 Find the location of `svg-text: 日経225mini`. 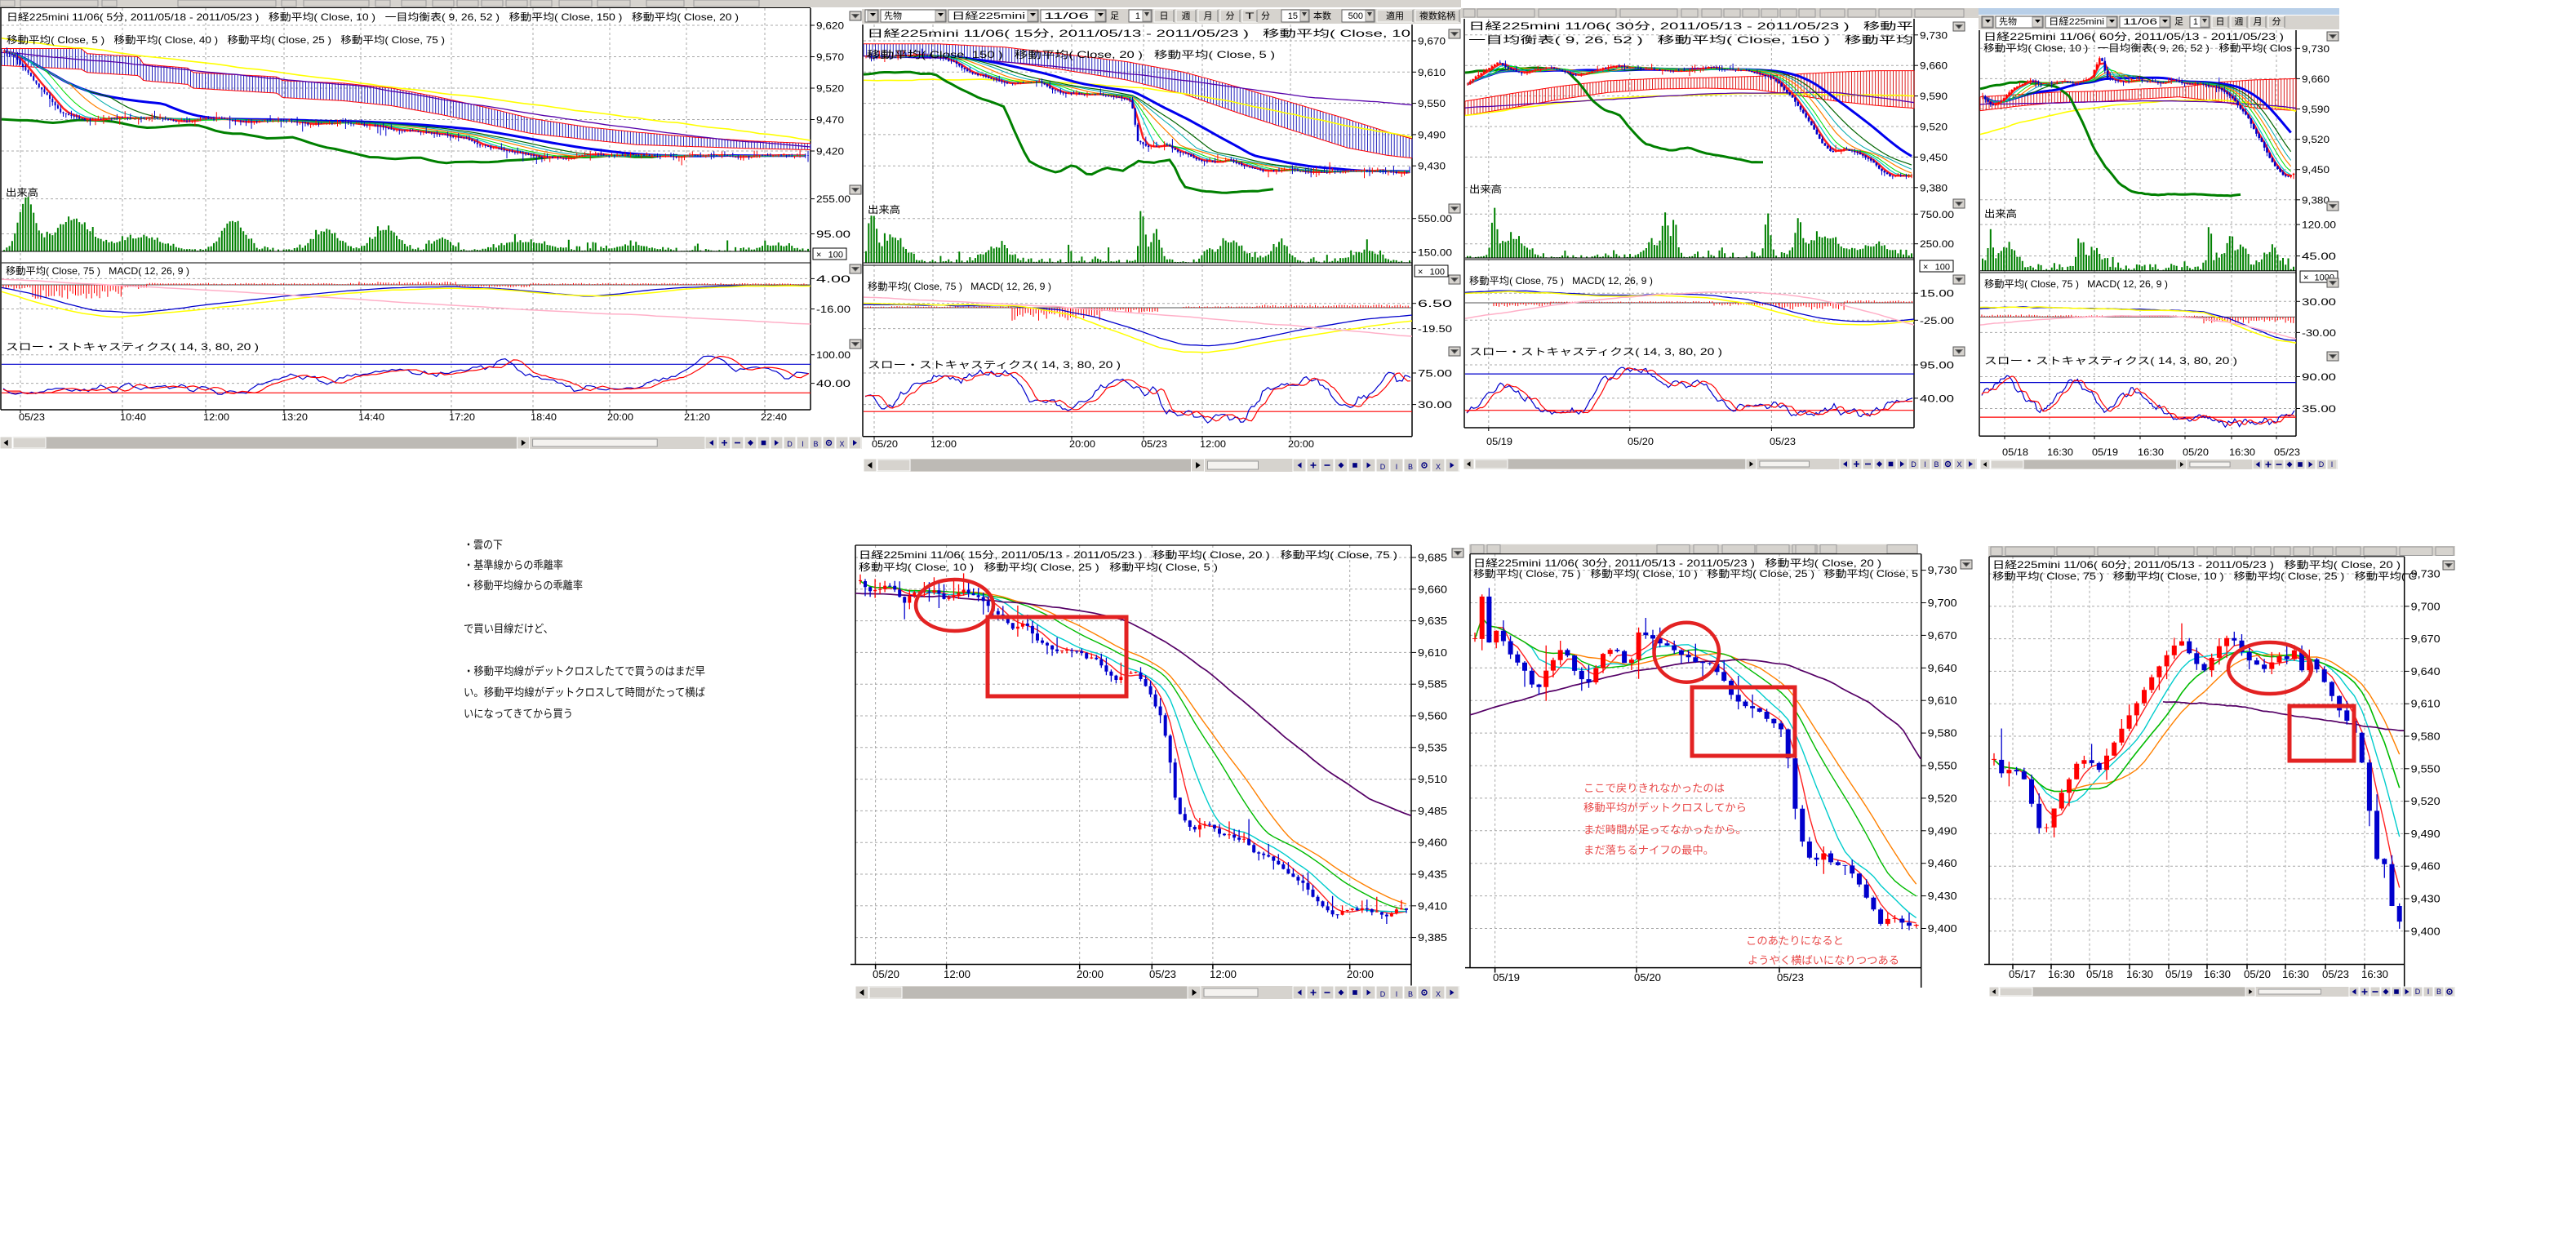

svg-text: 日経225mini is located at coordinates (2076, 21).